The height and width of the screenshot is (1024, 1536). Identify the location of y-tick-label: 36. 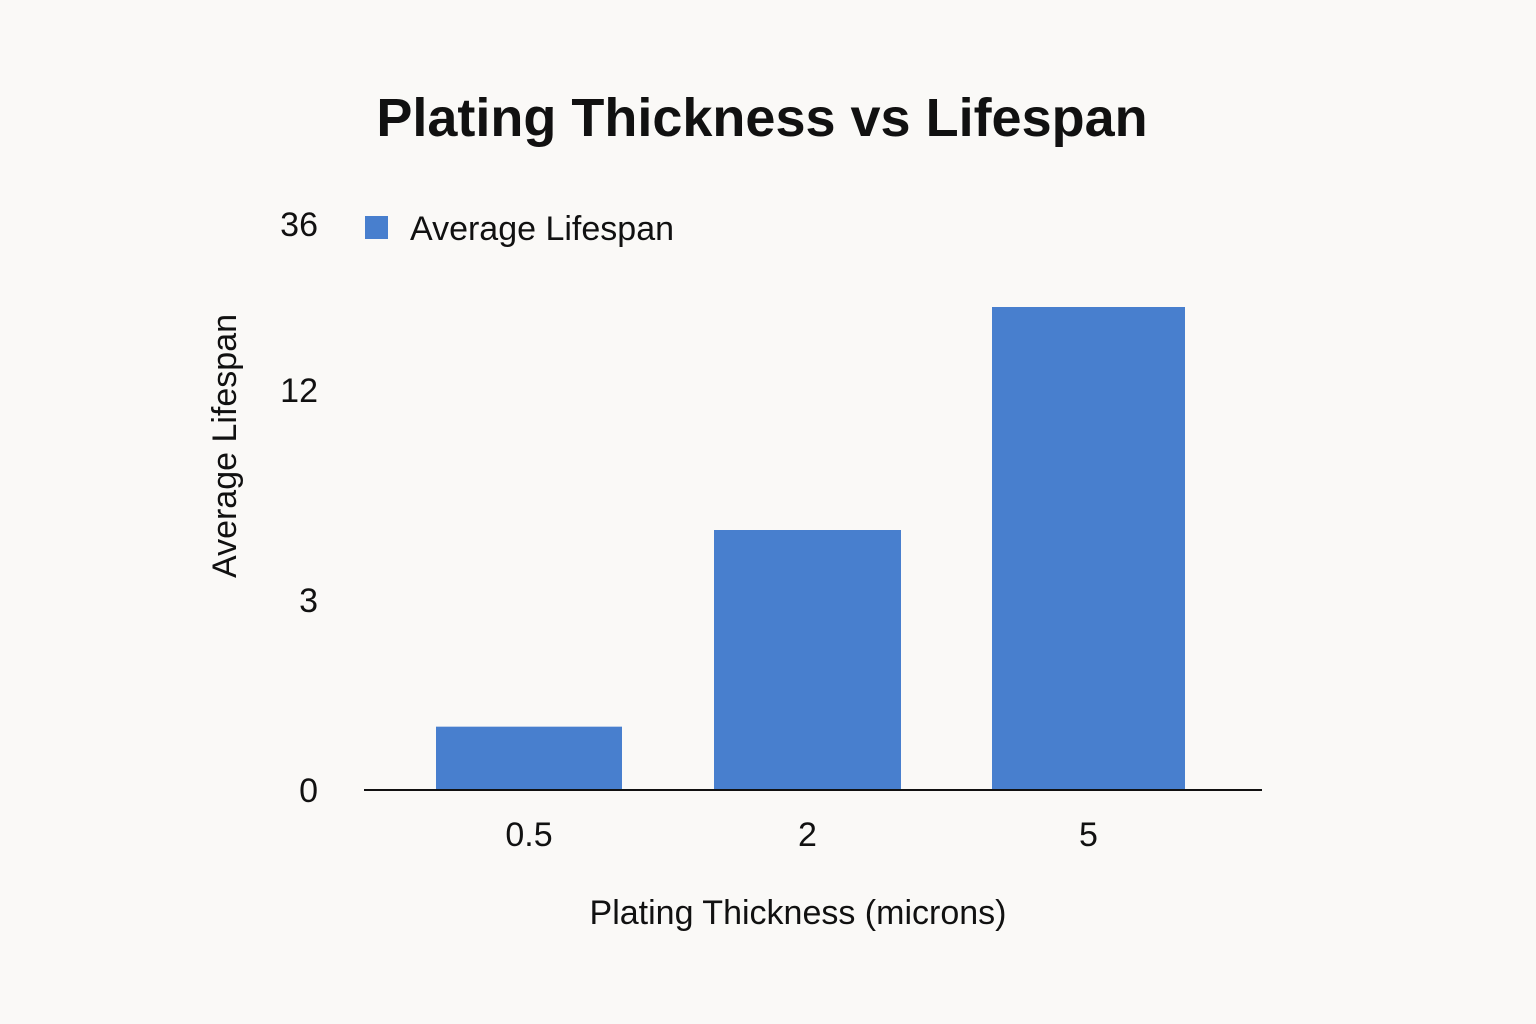
(299, 225).